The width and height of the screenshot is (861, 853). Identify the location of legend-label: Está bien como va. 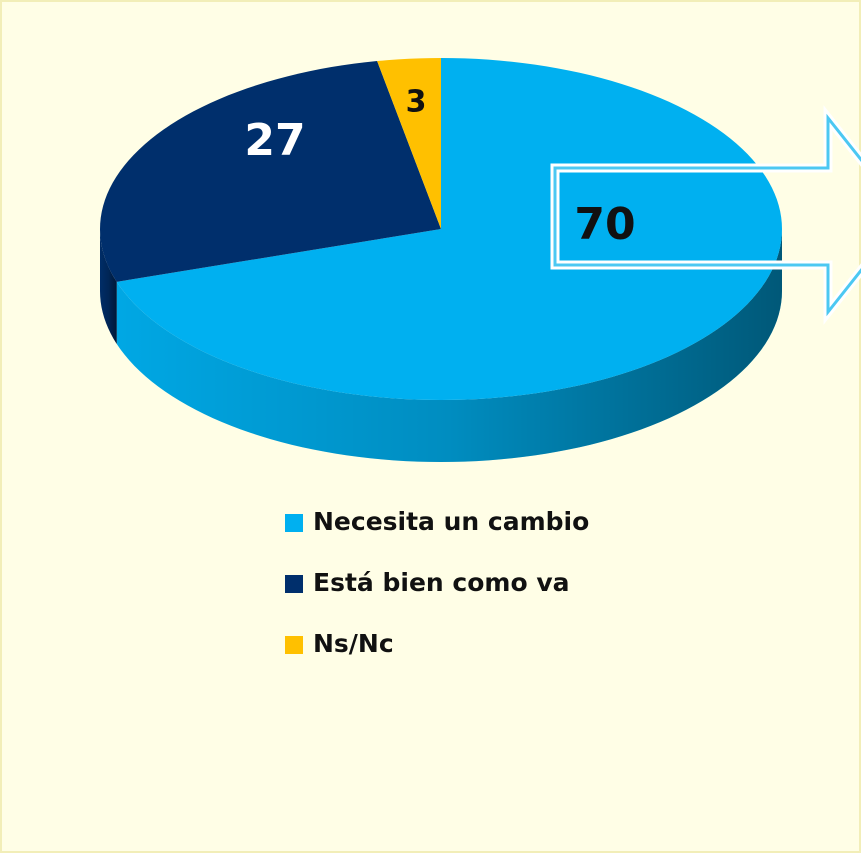
(441, 582).